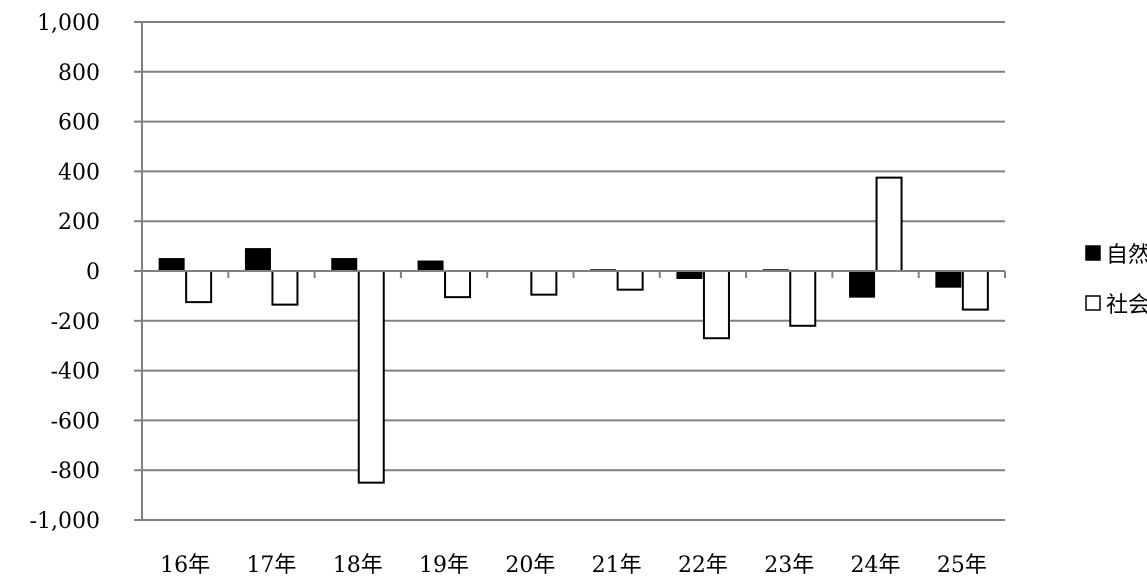 This screenshot has width=1147, height=586. What do you see at coordinates (79, 123) in the screenshot?
I see `y-tick-label: 600` at bounding box center [79, 123].